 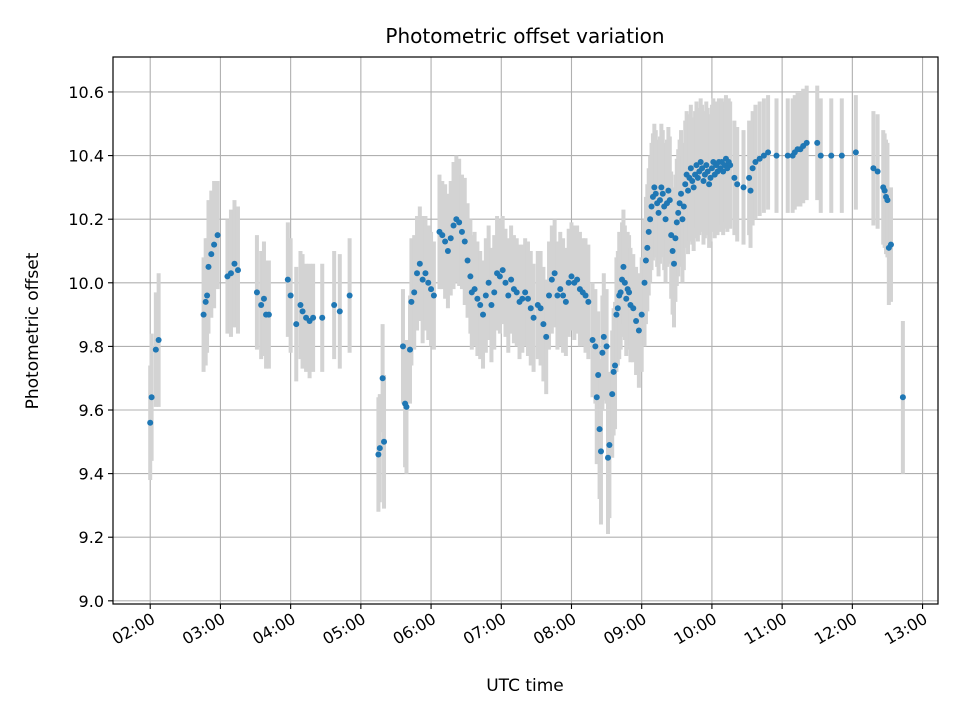 What do you see at coordinates (91, 346) in the screenshot?
I see `y-tick-label: 9.8` at bounding box center [91, 346].